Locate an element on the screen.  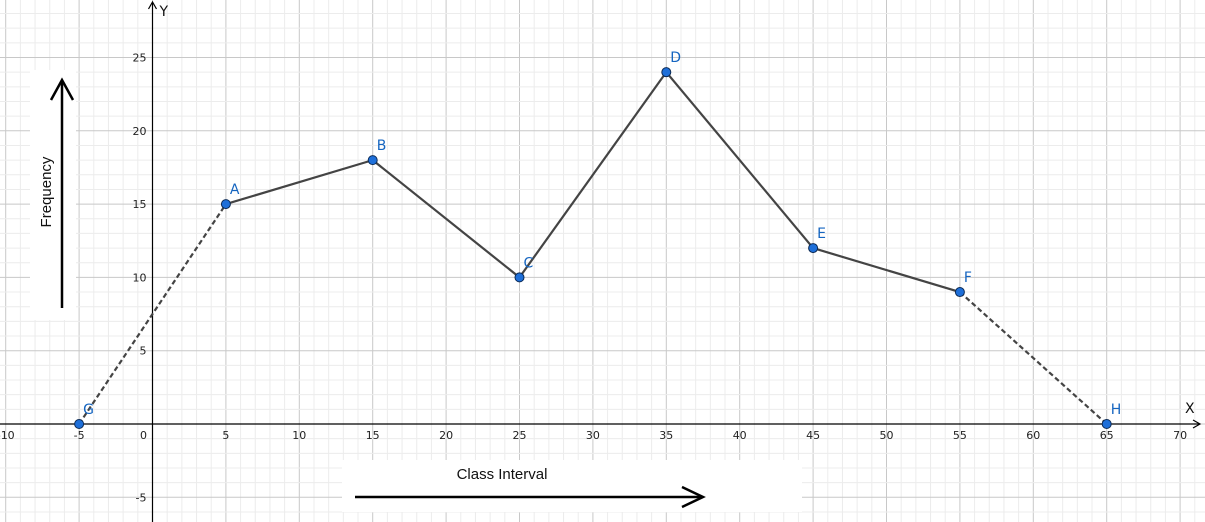
point-E is located at coordinates (813, 248).